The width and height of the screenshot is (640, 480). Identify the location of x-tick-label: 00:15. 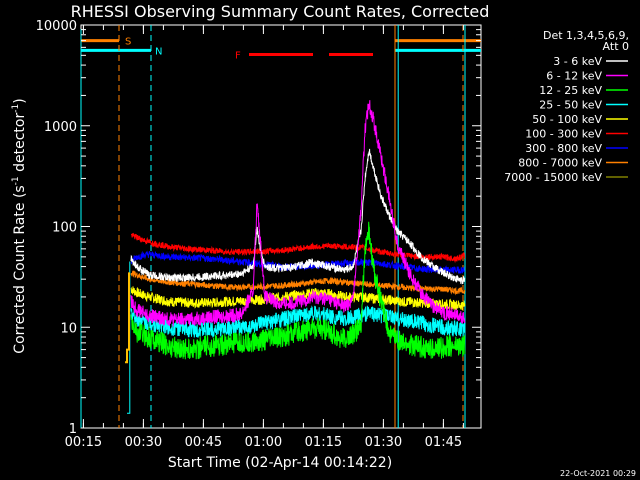
(83, 442).